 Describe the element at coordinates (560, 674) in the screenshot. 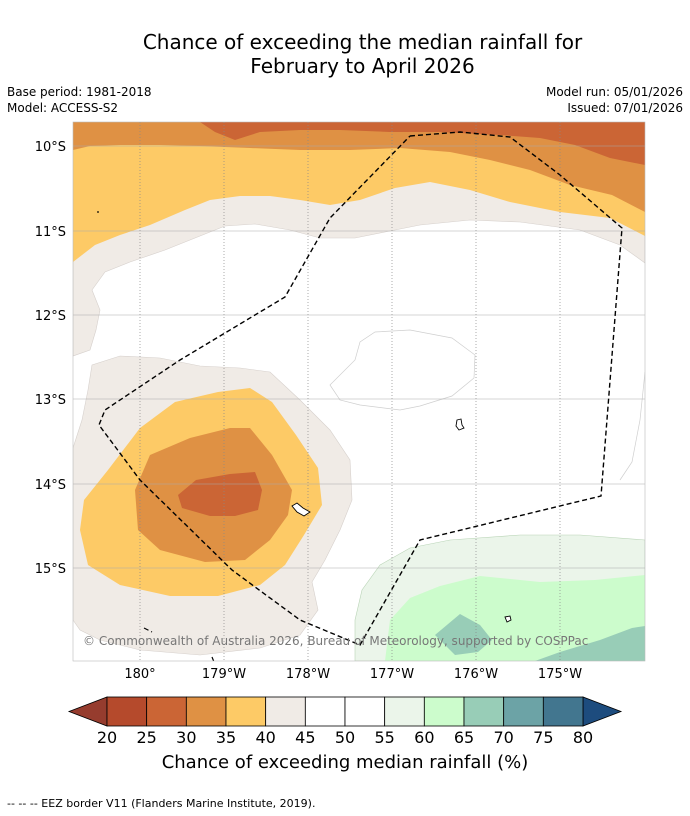

I see `lon-label: 175°W` at that location.